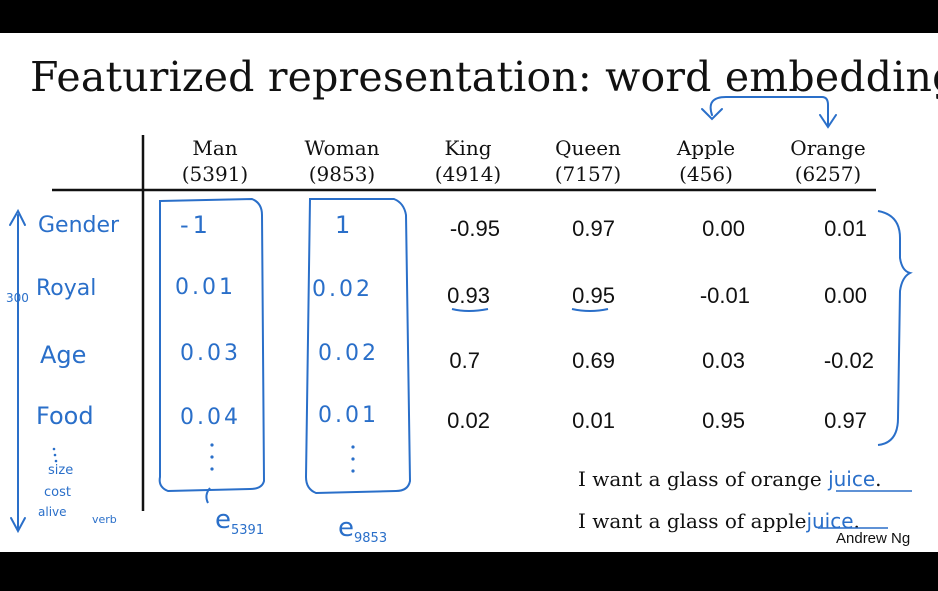 This screenshot has height=591, width=938. Describe the element at coordinates (348, 353) in the screenshot. I see `woman-value-age: 0.02` at that location.